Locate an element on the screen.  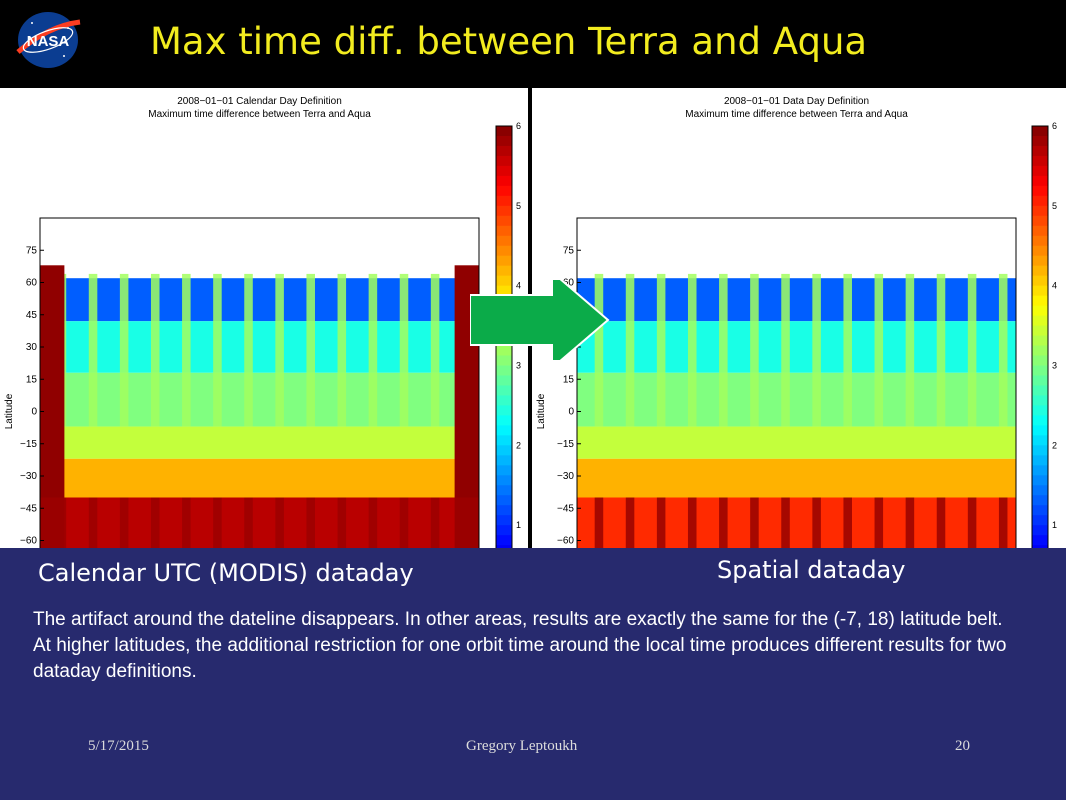
right-caption: Spatial dataday is located at coordinates (811, 570).